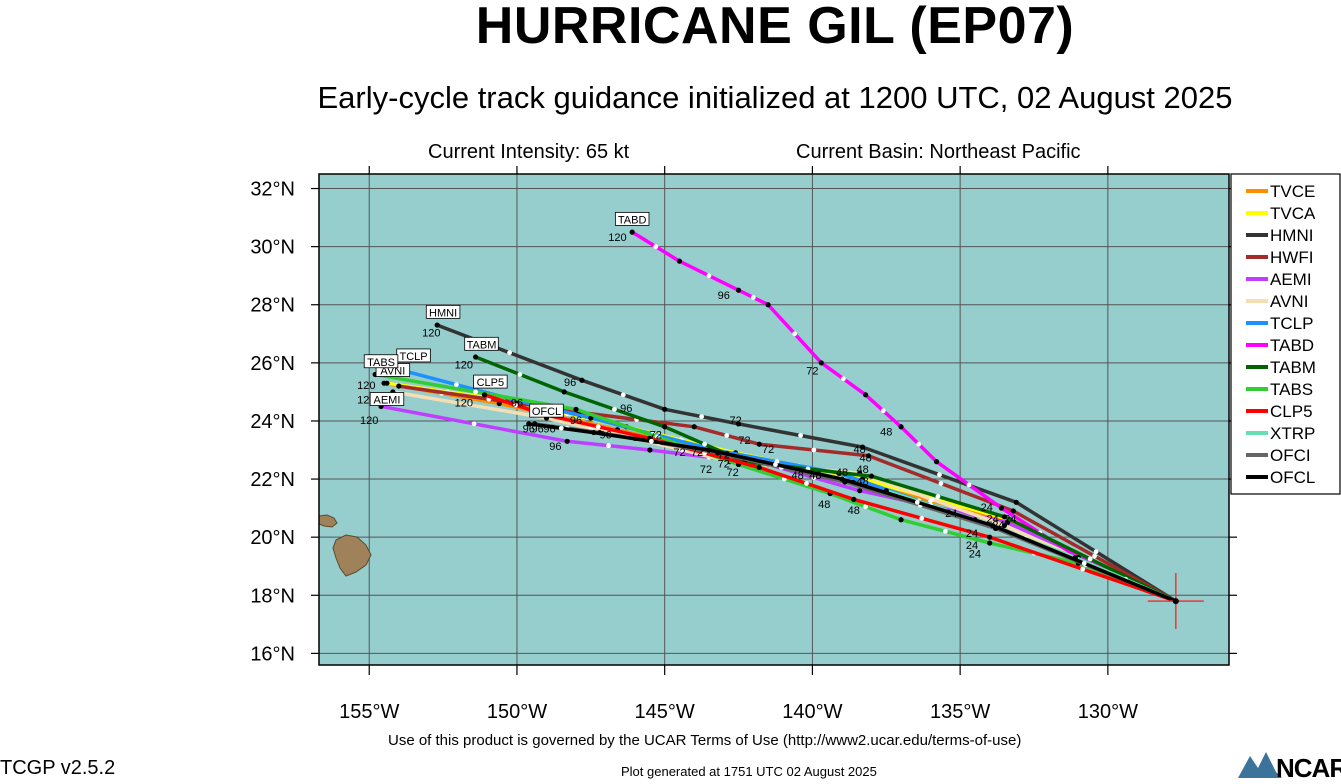  What do you see at coordinates (272, 596) in the screenshot?
I see `lat-tick-label: 18°N` at bounding box center [272, 596].